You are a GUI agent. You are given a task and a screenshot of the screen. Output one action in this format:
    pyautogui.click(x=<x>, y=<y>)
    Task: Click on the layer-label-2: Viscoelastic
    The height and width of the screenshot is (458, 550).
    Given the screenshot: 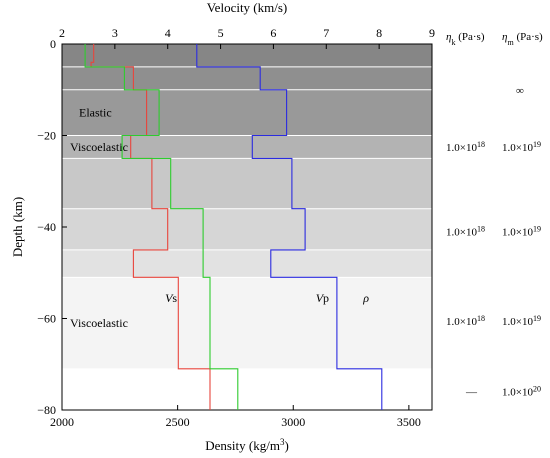 What is the action you would take?
    pyautogui.click(x=99, y=147)
    